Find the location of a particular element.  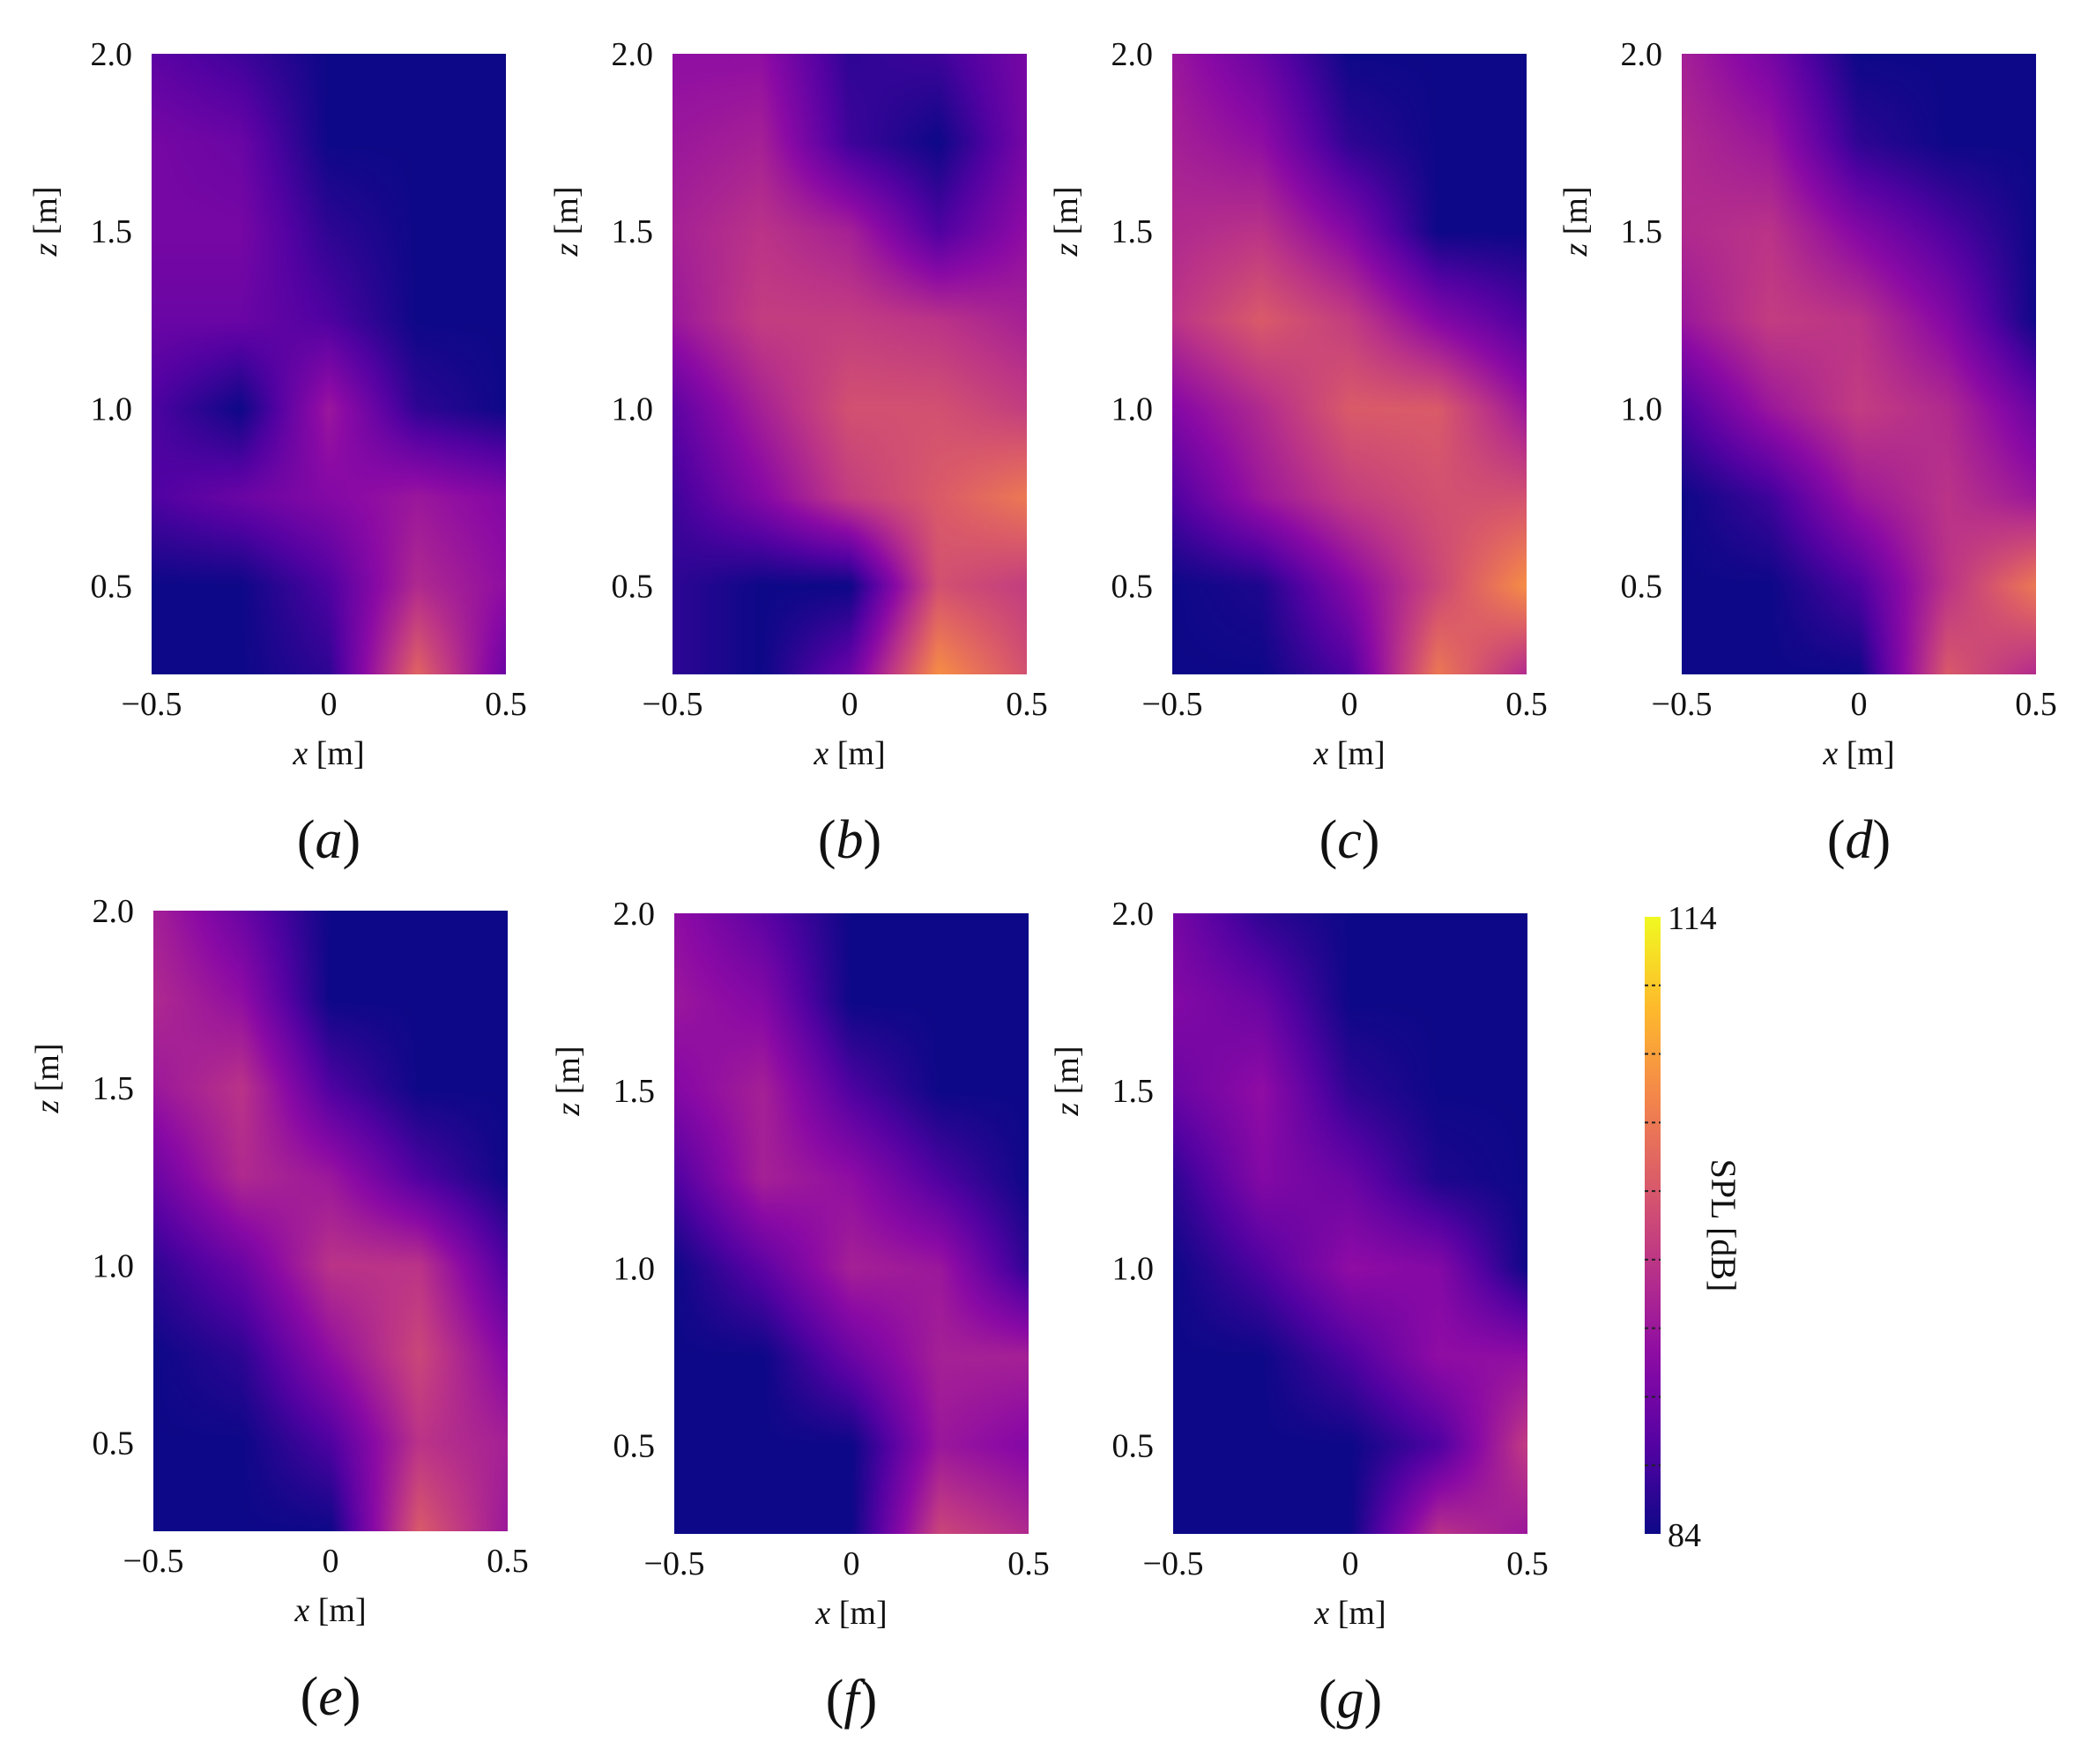

colorbar-min-label: 84 is located at coordinates (1684, 1536).